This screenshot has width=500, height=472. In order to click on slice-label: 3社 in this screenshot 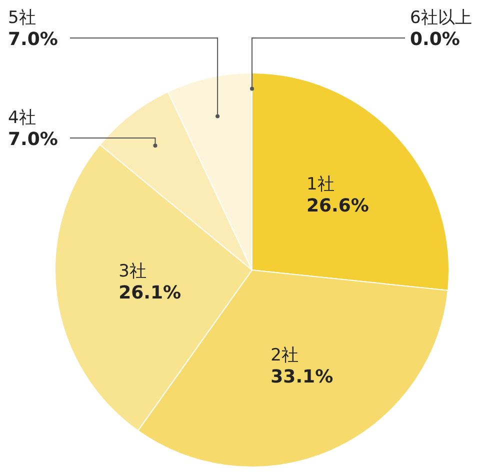, I will do `click(132, 271)`.